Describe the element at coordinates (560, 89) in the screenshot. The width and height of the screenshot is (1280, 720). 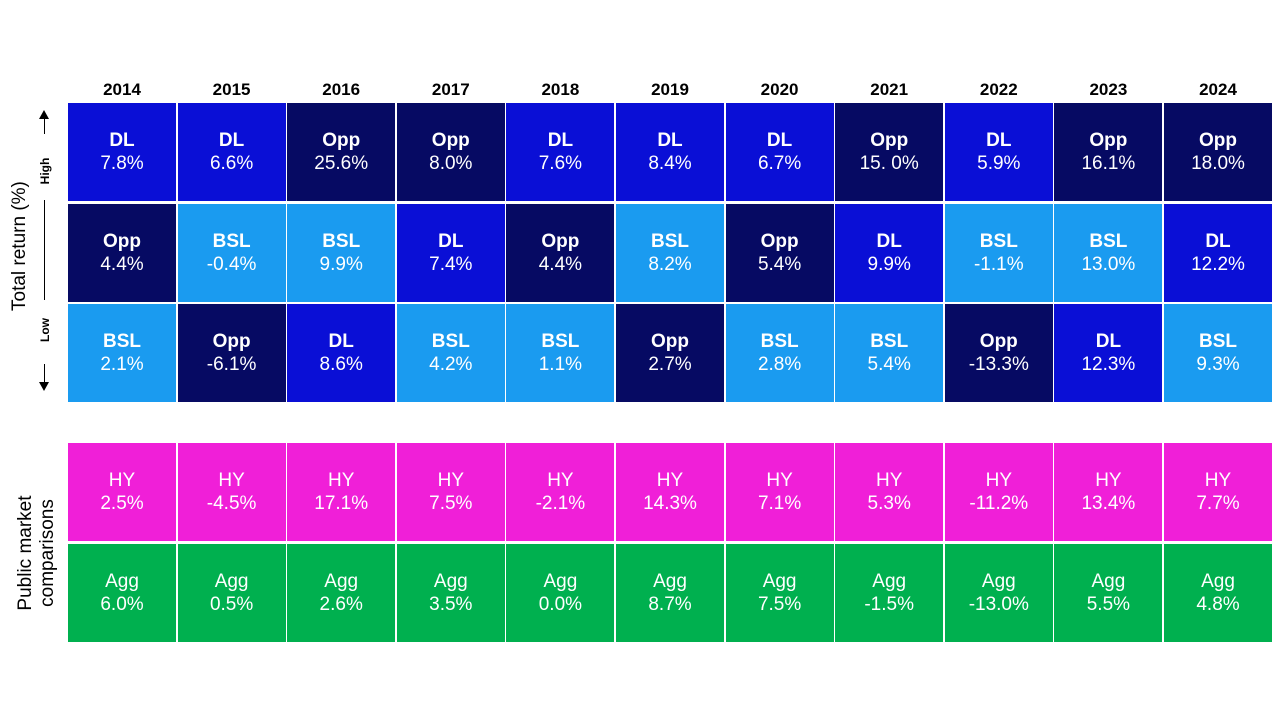
I see `year-label: 2018` at that location.